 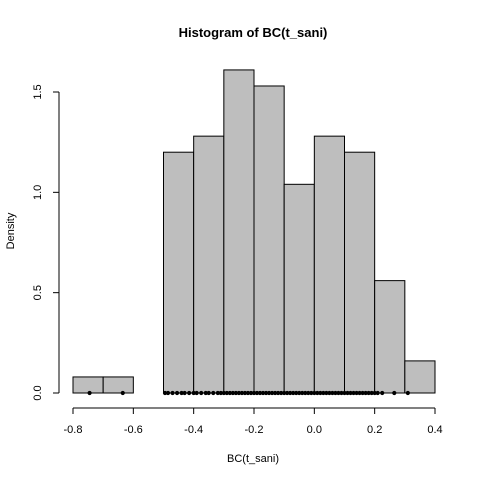 What do you see at coordinates (38, 192) in the screenshot?
I see `y-tick-label-2: 1.0` at bounding box center [38, 192].